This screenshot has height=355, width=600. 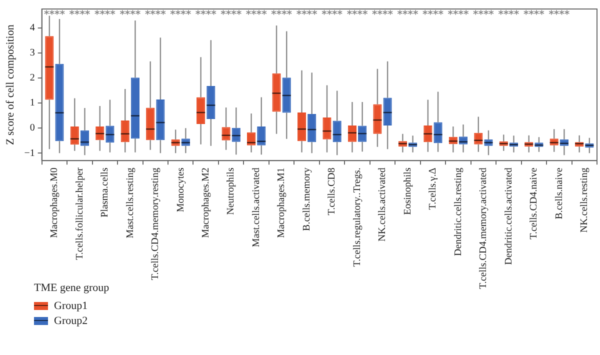 I want to click on x-tick-label: Eosinophils, so click(x=408, y=191).